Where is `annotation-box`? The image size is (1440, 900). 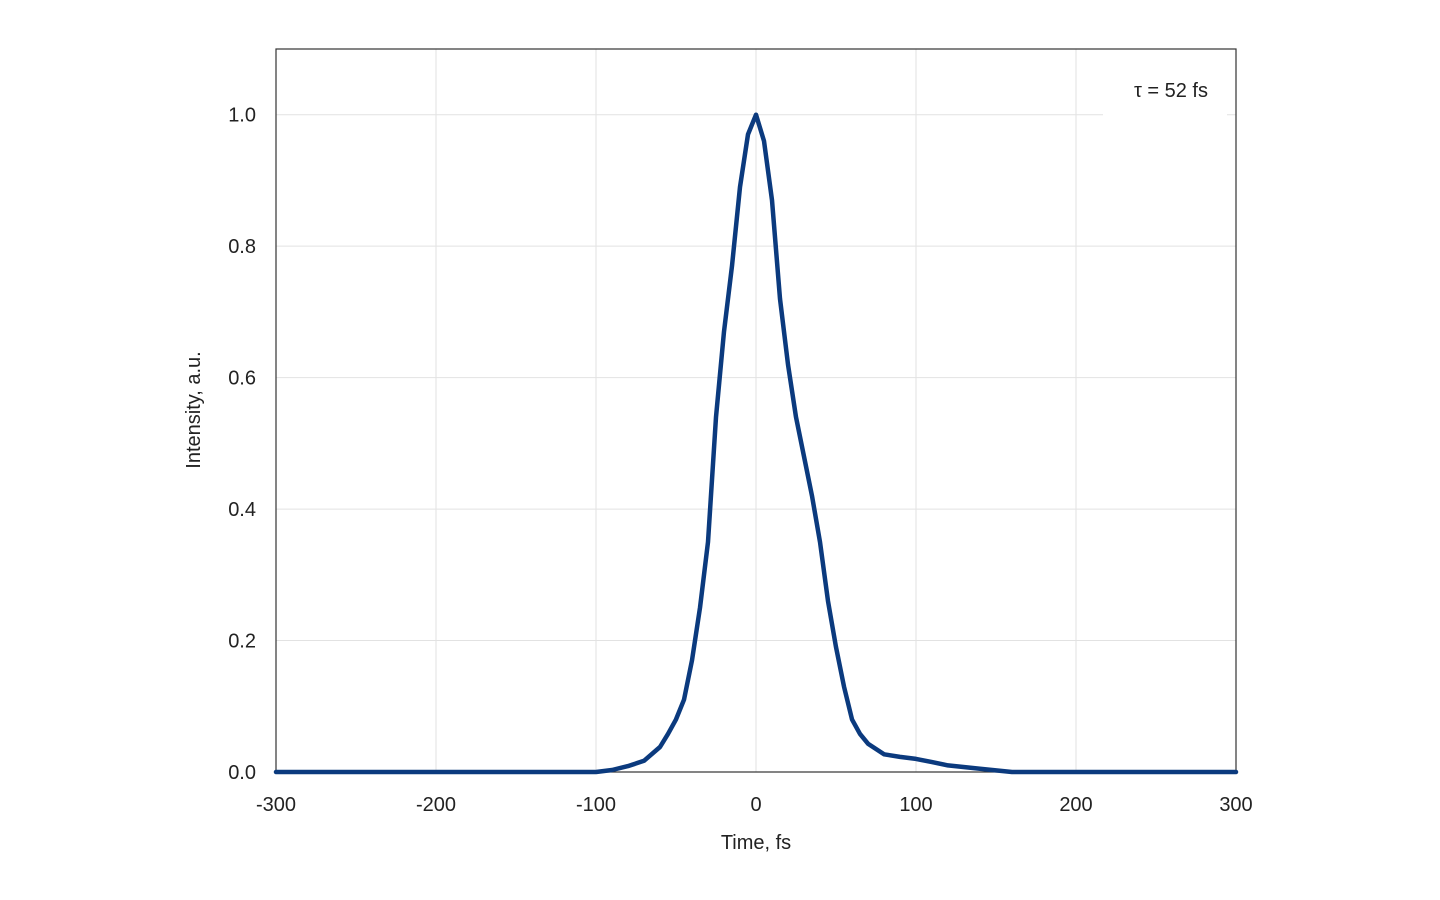 annotation-box is located at coordinates (1165, 89).